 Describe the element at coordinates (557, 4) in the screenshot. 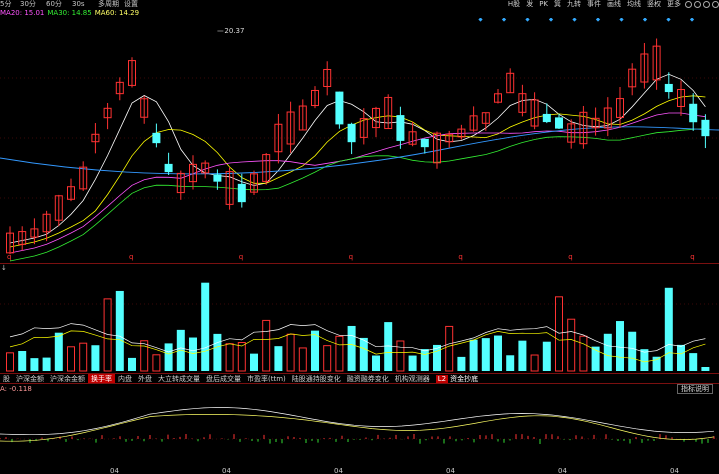

I see `toolbar-item-3: 箕` at that location.